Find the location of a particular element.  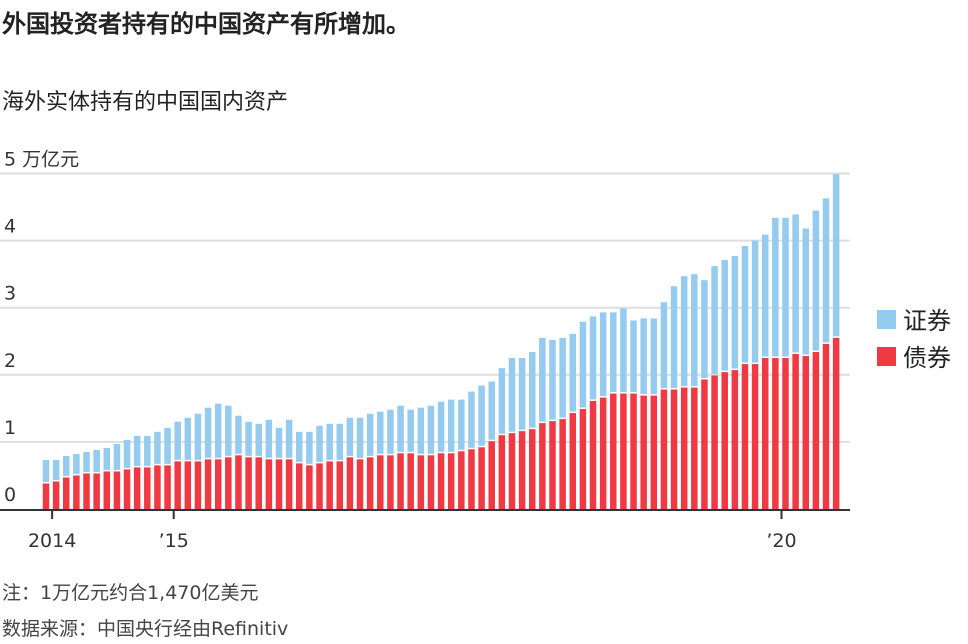

legend-label: 债券 is located at coordinates (927, 358).